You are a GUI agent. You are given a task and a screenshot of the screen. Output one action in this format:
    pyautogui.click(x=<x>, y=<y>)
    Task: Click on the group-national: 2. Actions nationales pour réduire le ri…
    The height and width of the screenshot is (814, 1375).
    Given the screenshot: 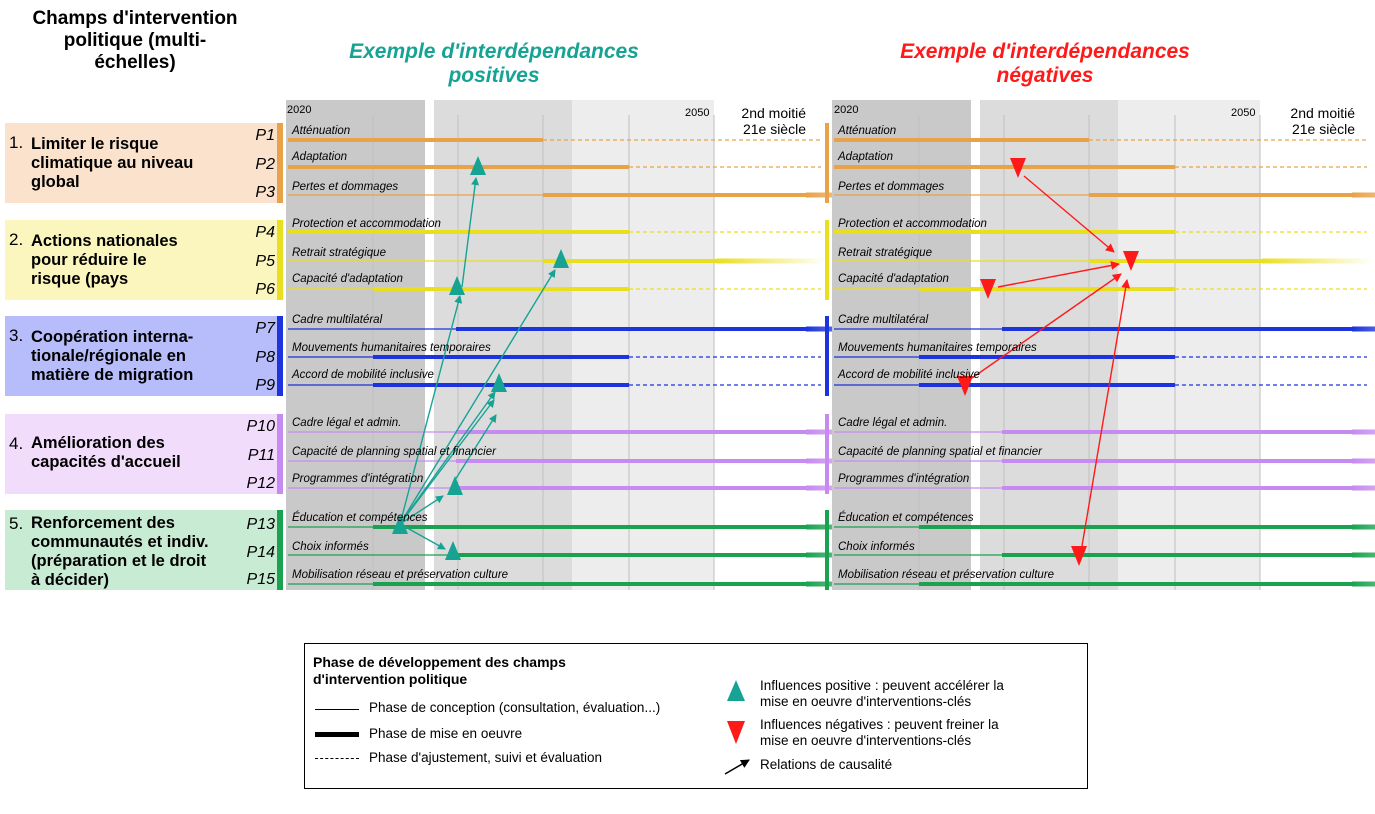 What is the action you would take?
    pyautogui.click(x=141, y=260)
    